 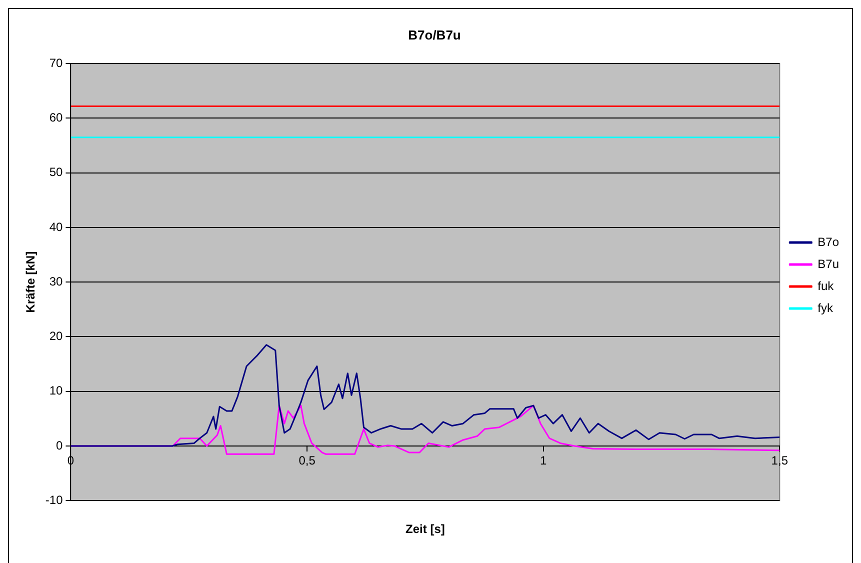 What do you see at coordinates (829, 263) in the screenshot?
I see `legend-label: B7u` at bounding box center [829, 263].